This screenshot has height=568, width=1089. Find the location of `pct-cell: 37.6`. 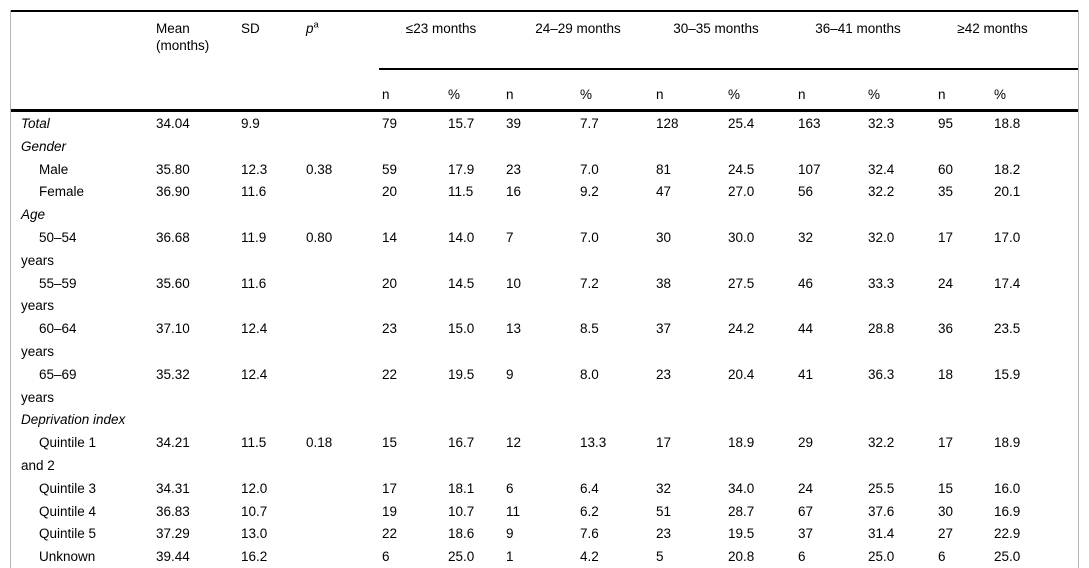

pct-cell: 37.6 is located at coordinates (881, 511).